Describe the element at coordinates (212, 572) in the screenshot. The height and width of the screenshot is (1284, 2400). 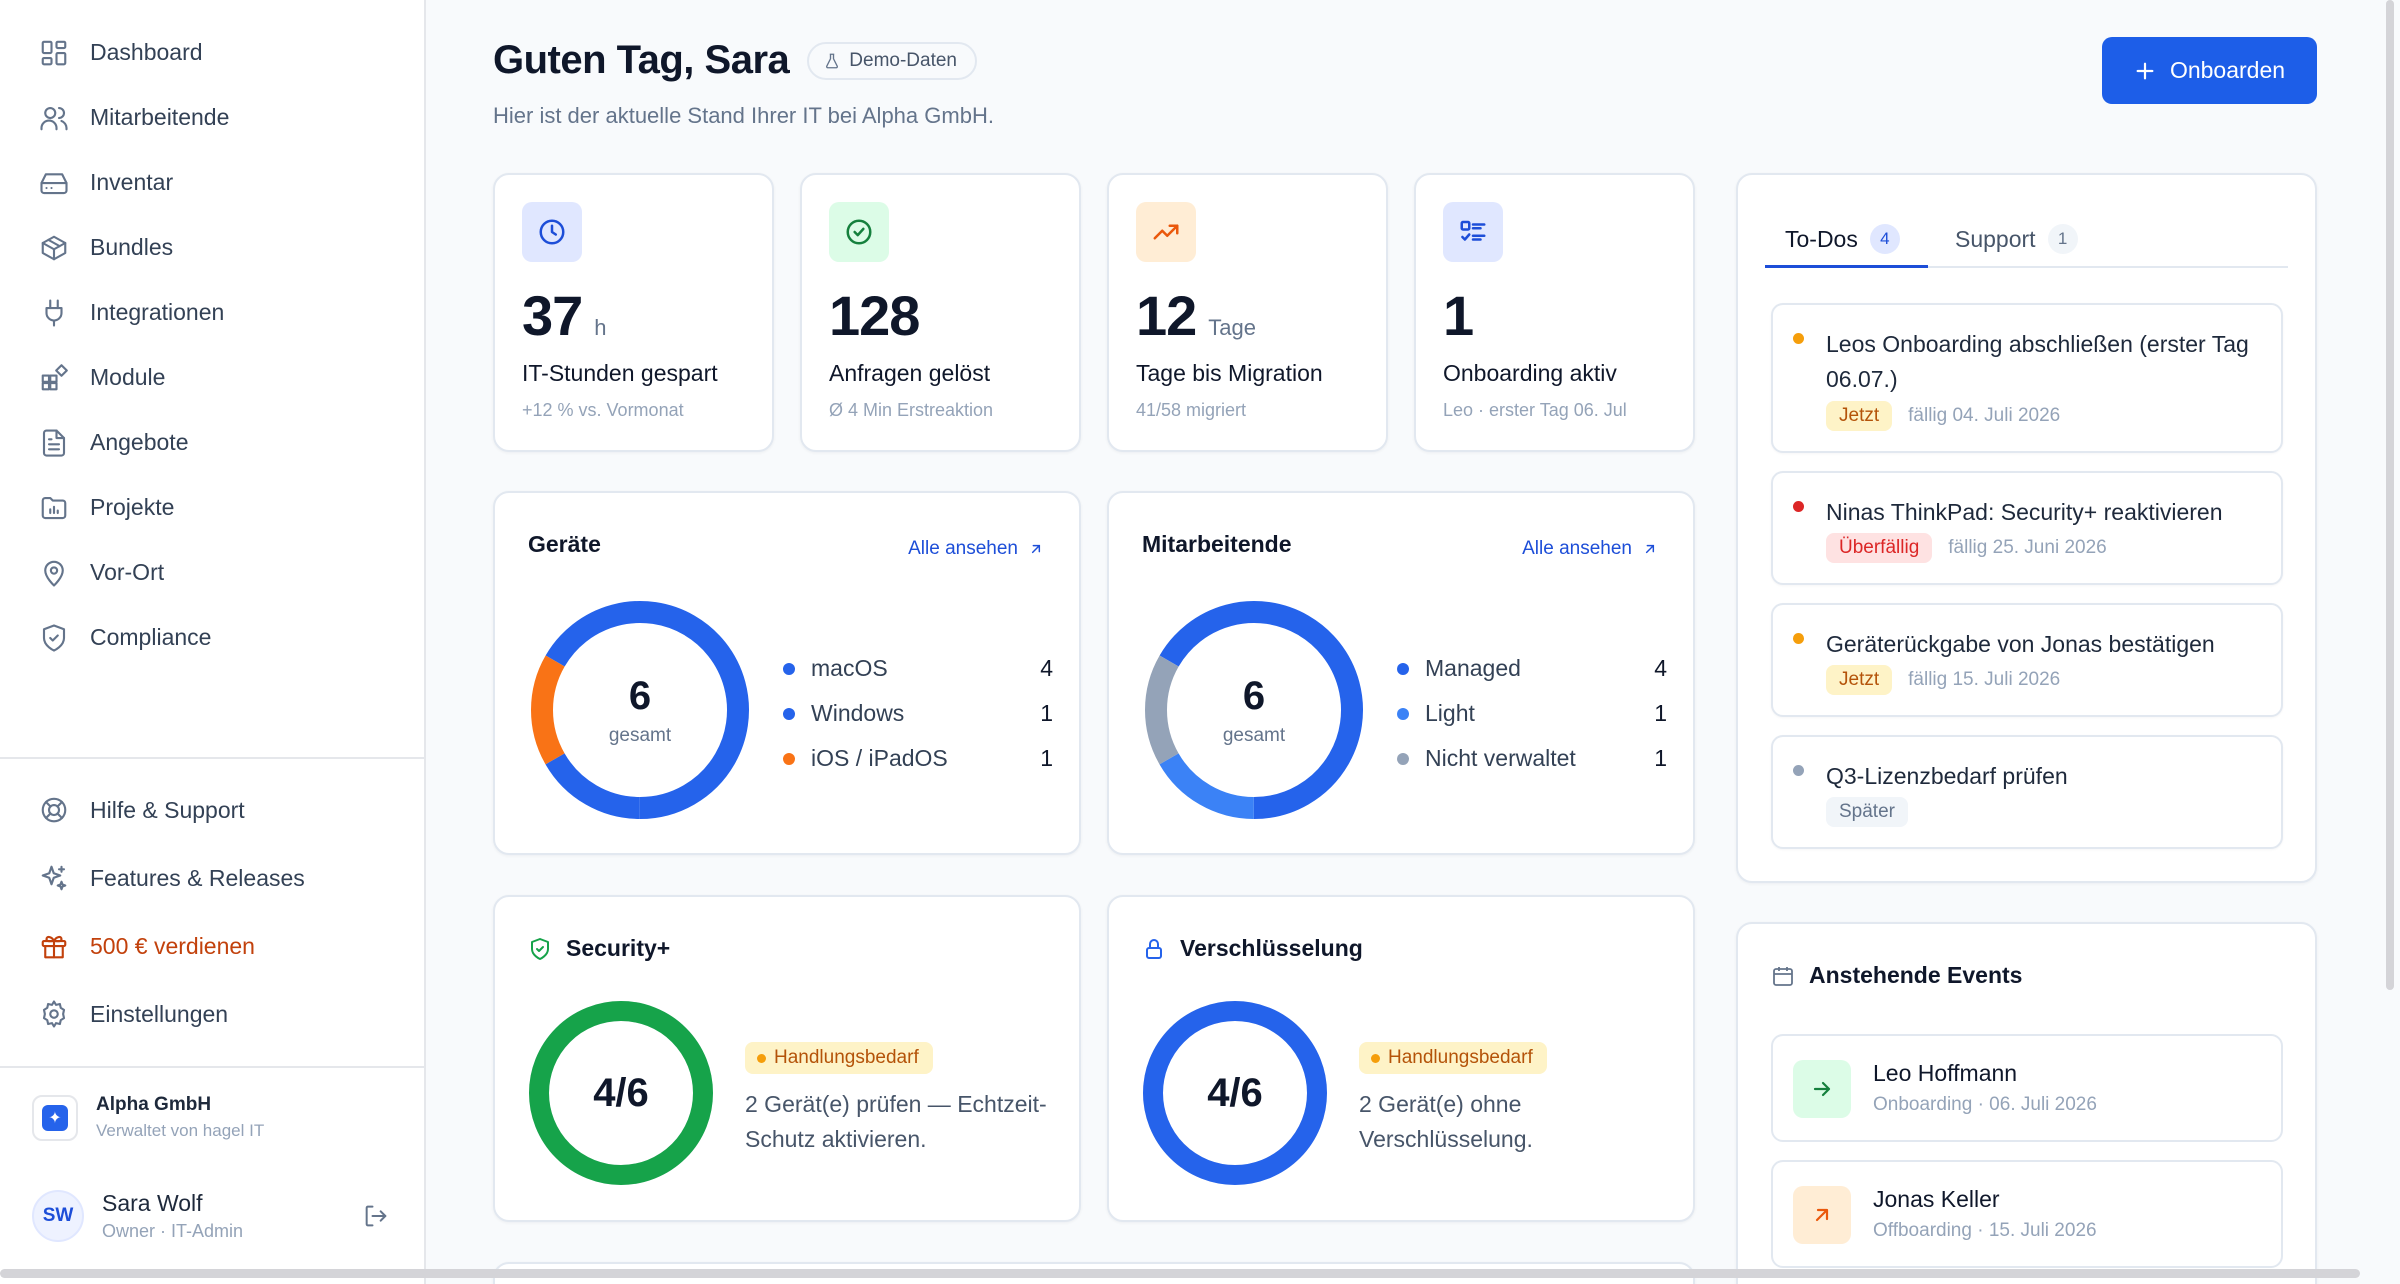
I see `sidebar-item-vor-ort: Vor-Ort` at that location.